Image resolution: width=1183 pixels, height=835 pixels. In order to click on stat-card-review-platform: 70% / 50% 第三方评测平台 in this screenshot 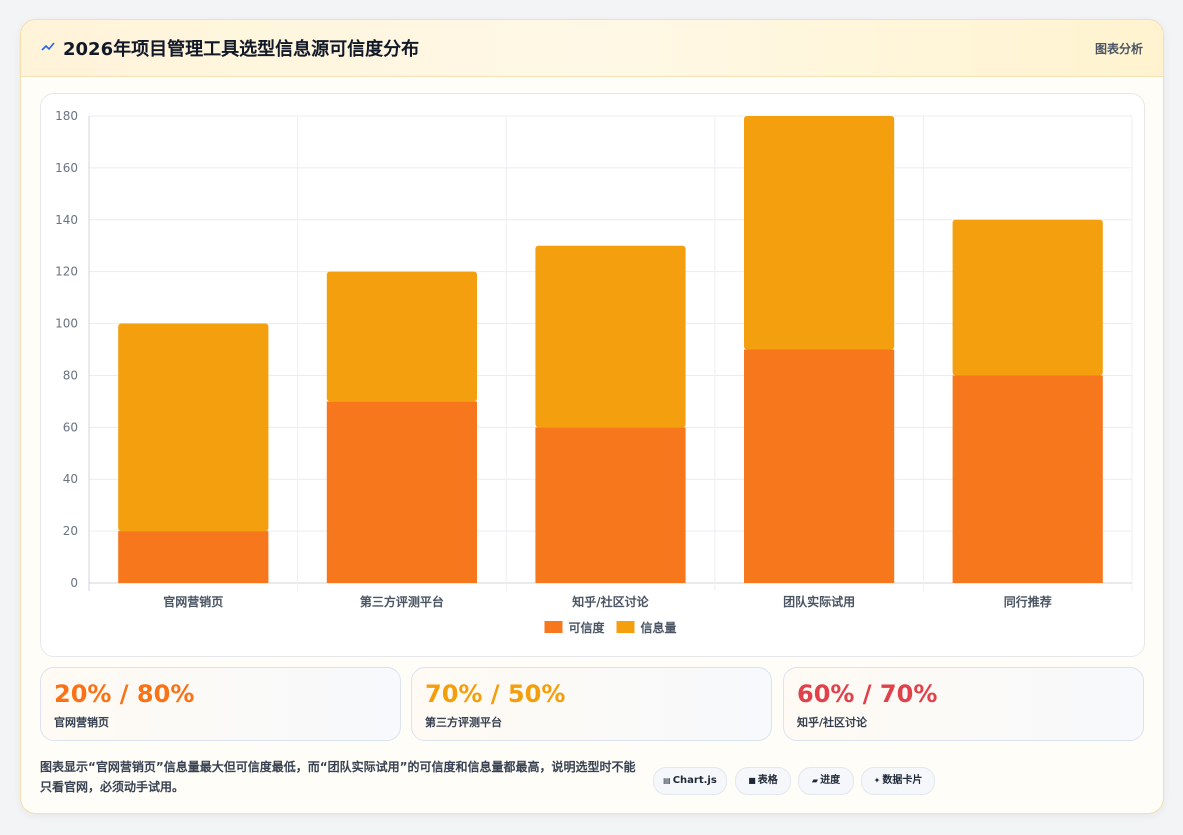, I will do `click(591, 704)`.